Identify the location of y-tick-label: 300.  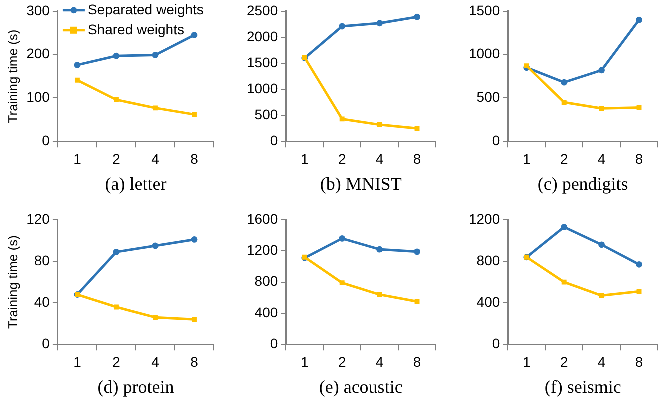
(38, 10).